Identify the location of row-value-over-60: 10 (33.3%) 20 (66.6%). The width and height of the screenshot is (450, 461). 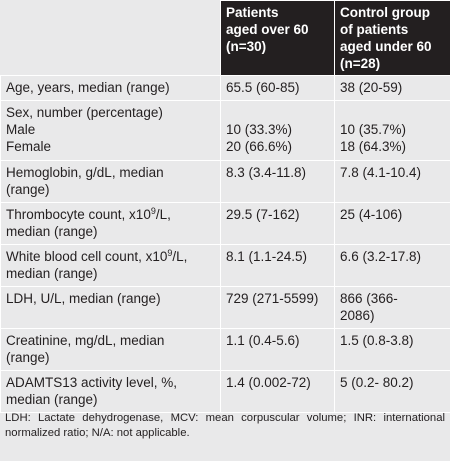
(277, 130).